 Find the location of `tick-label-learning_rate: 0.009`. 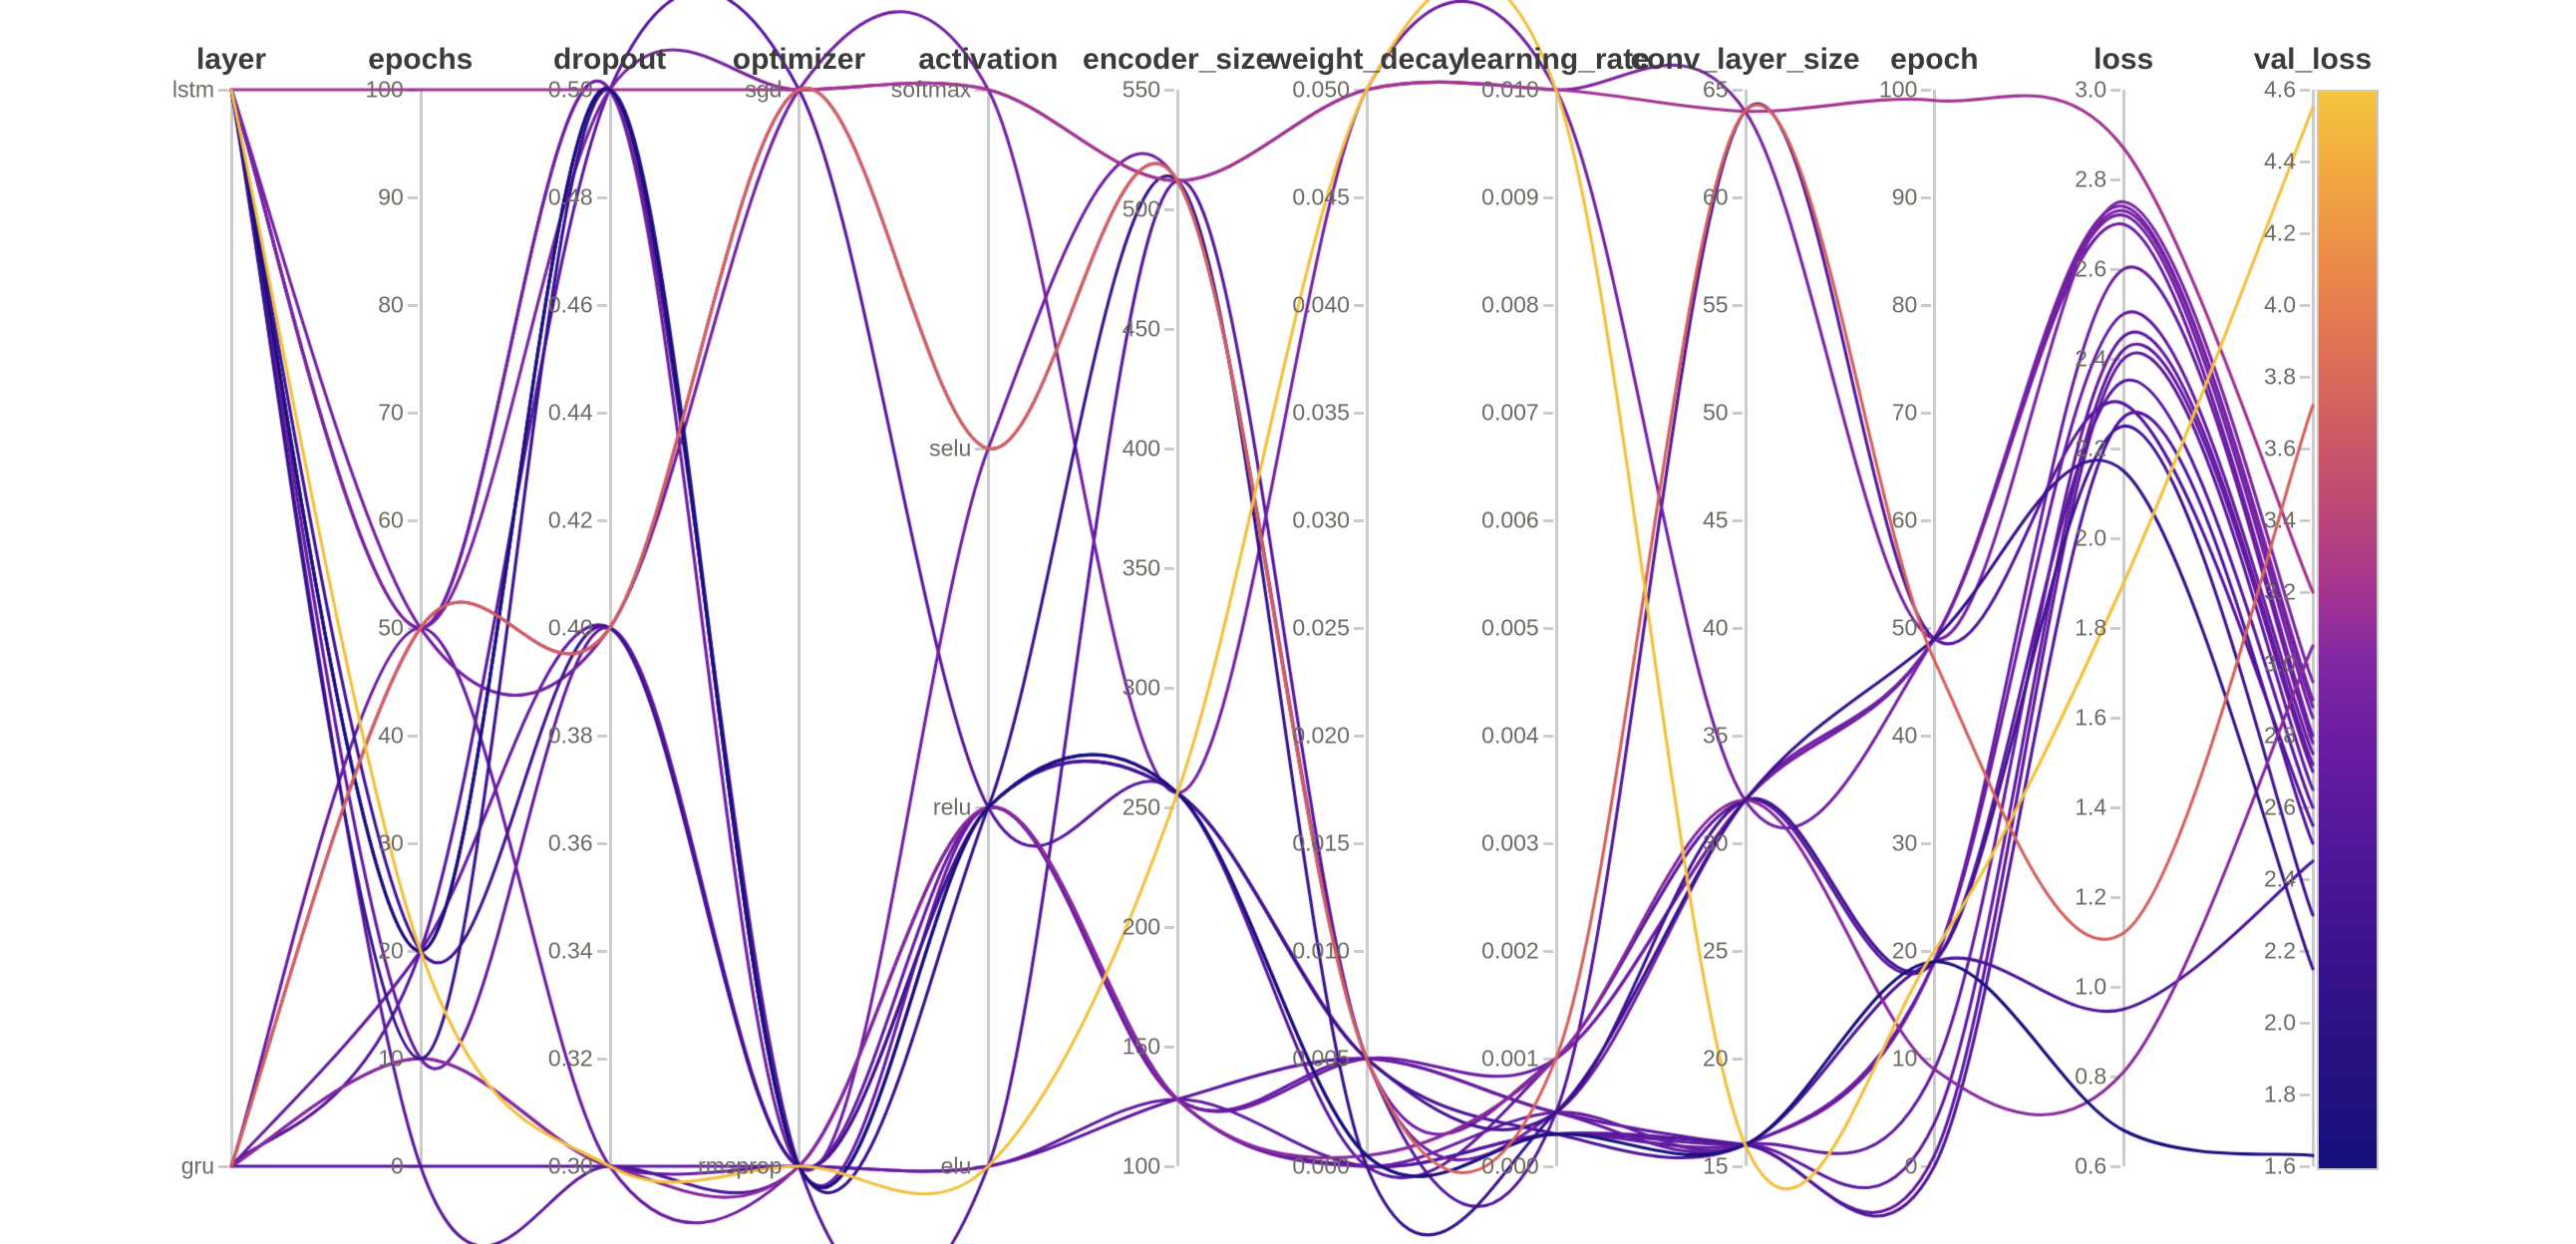

tick-label-learning_rate: 0.009 is located at coordinates (1510, 196).